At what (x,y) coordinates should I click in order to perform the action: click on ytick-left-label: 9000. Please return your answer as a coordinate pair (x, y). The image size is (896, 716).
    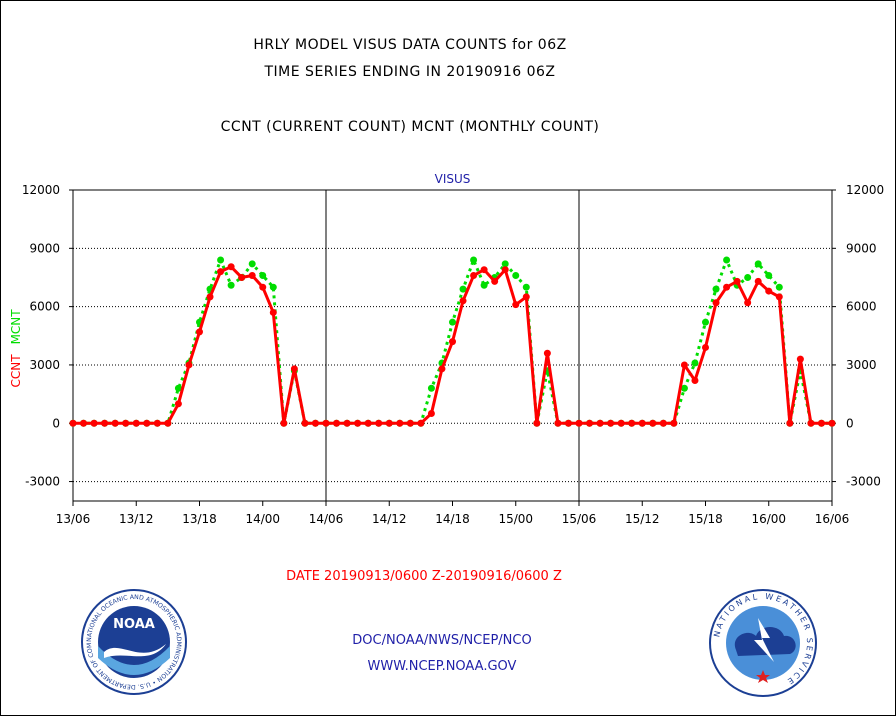
    Looking at the image, I should click on (44, 248).